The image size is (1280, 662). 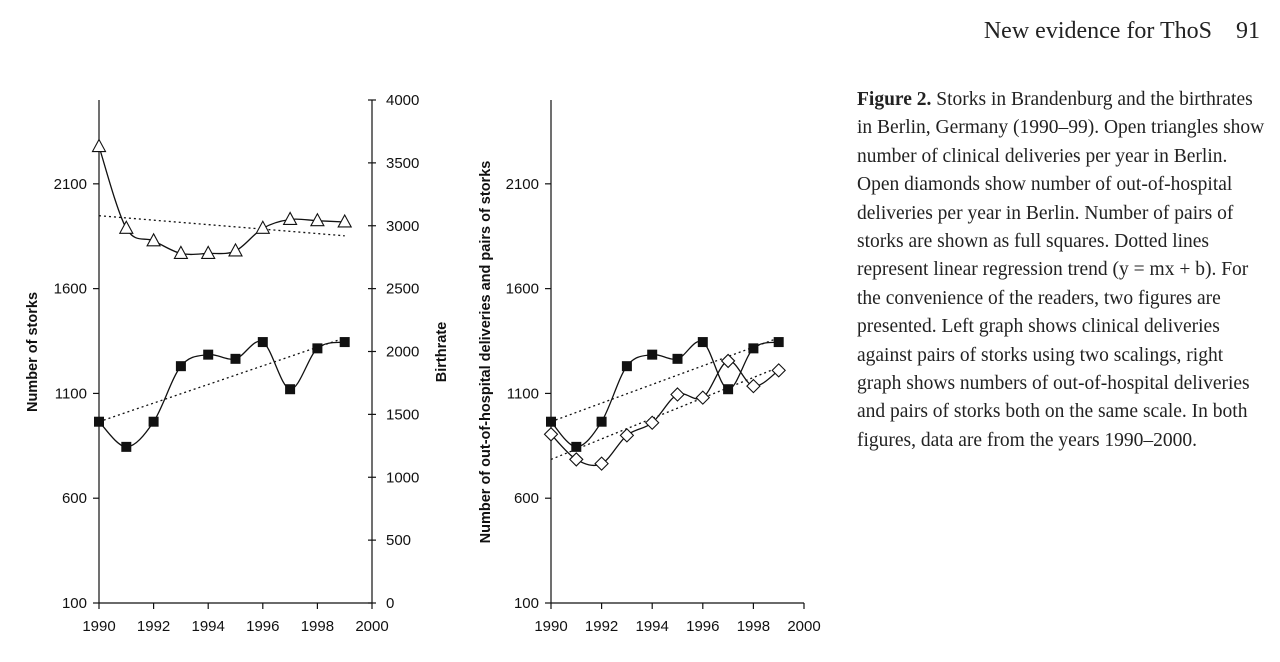 What do you see at coordinates (1097, 31) in the screenshot?
I see `running-title: New evidence for ThoS` at bounding box center [1097, 31].